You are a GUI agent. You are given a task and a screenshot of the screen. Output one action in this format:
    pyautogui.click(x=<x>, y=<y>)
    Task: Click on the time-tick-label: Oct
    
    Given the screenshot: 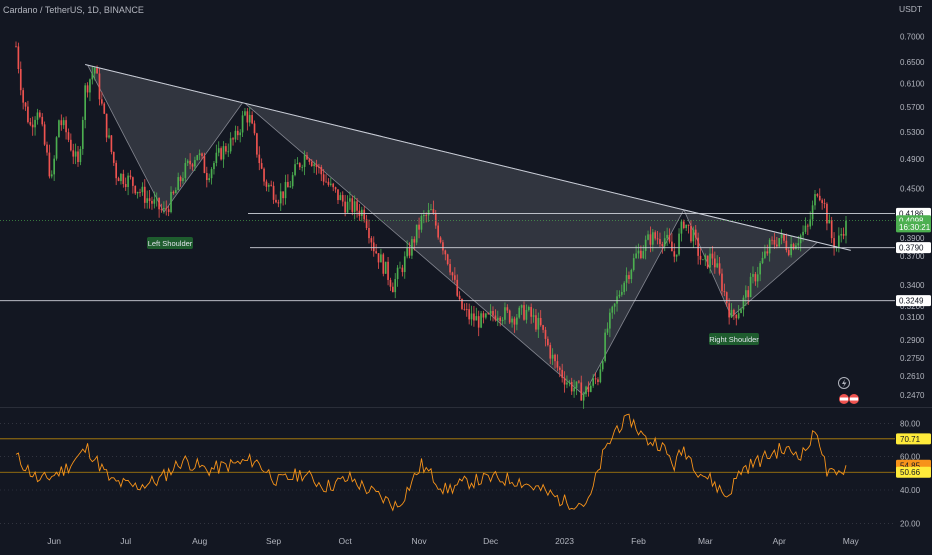 What is the action you would take?
    pyautogui.click(x=346, y=541)
    